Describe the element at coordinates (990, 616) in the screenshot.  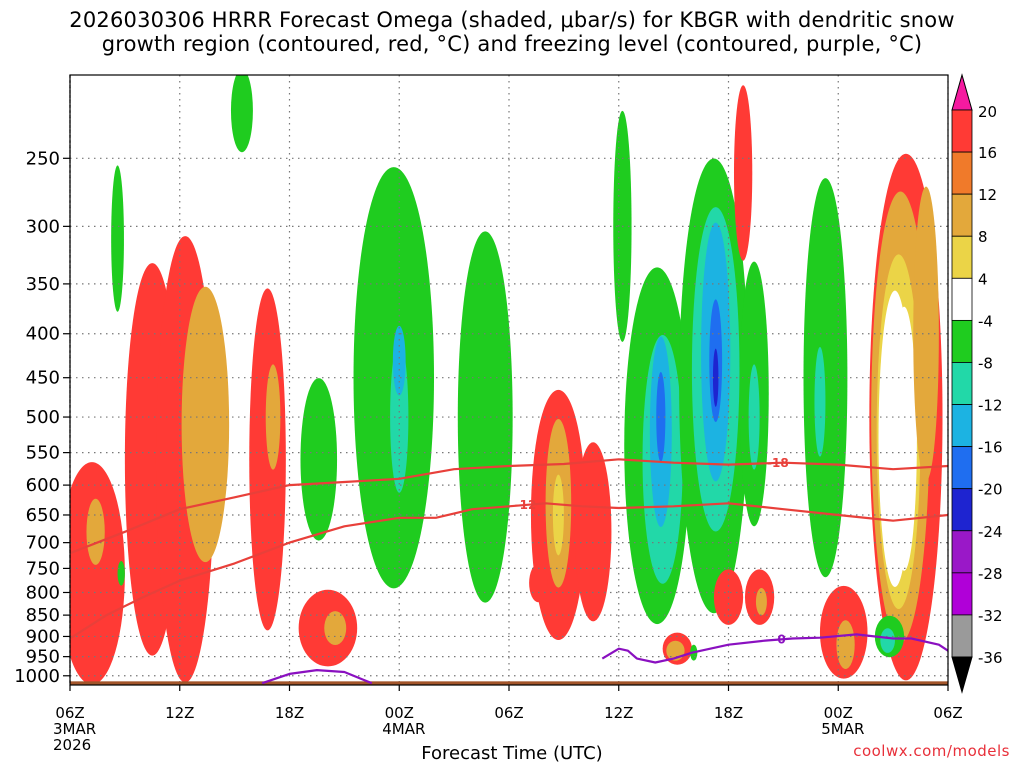
I see `colorbar-label: -32` at that location.